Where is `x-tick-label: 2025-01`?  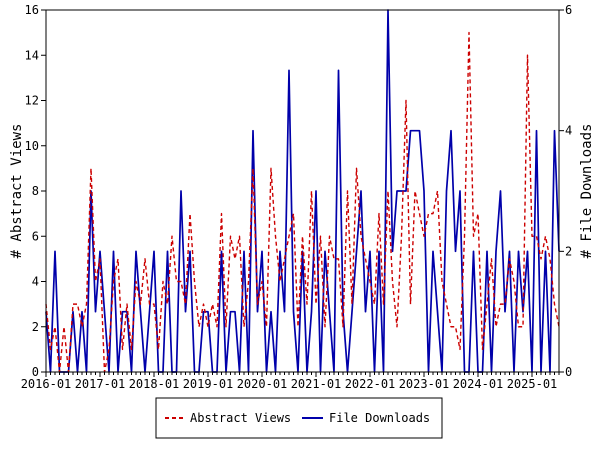
x-tick-label: 2025-01 is located at coordinates (532, 384).